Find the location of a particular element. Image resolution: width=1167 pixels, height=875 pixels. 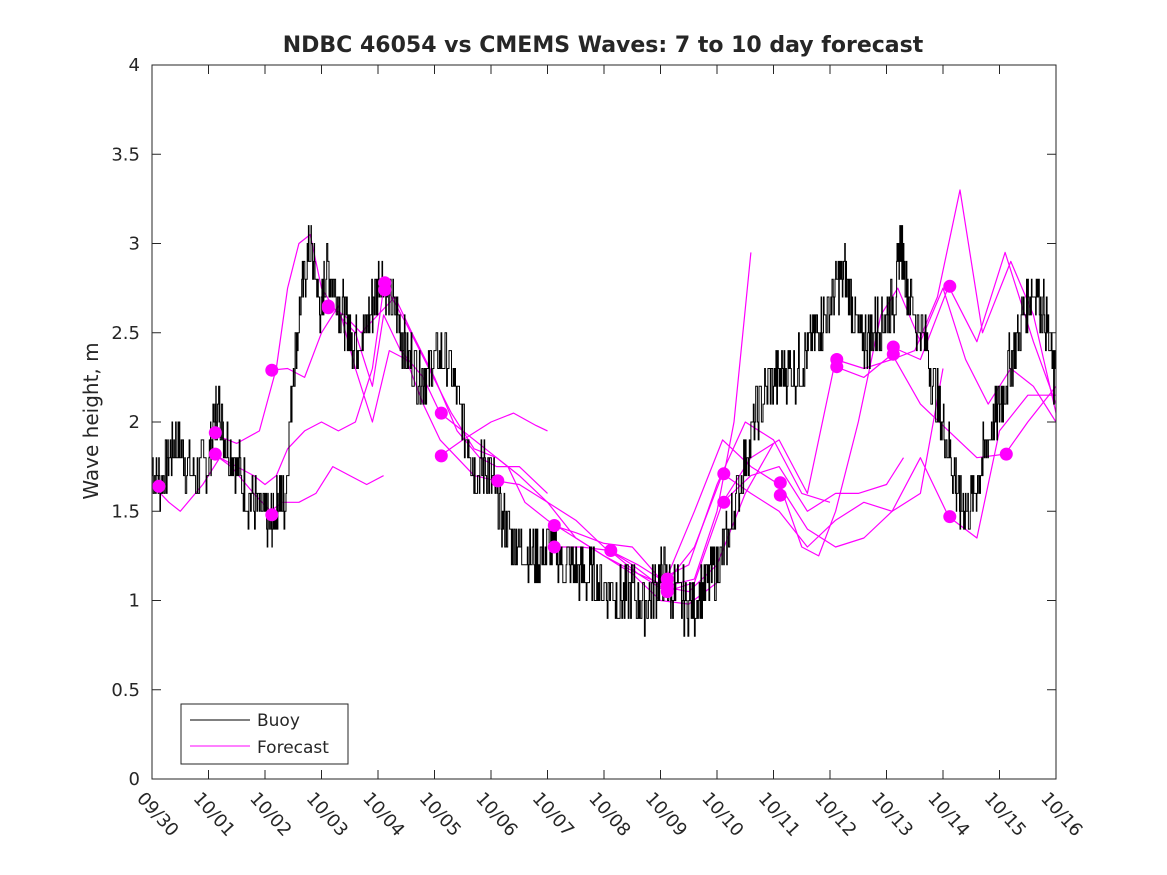

y-tick-label: 4 is located at coordinates (134, 65).